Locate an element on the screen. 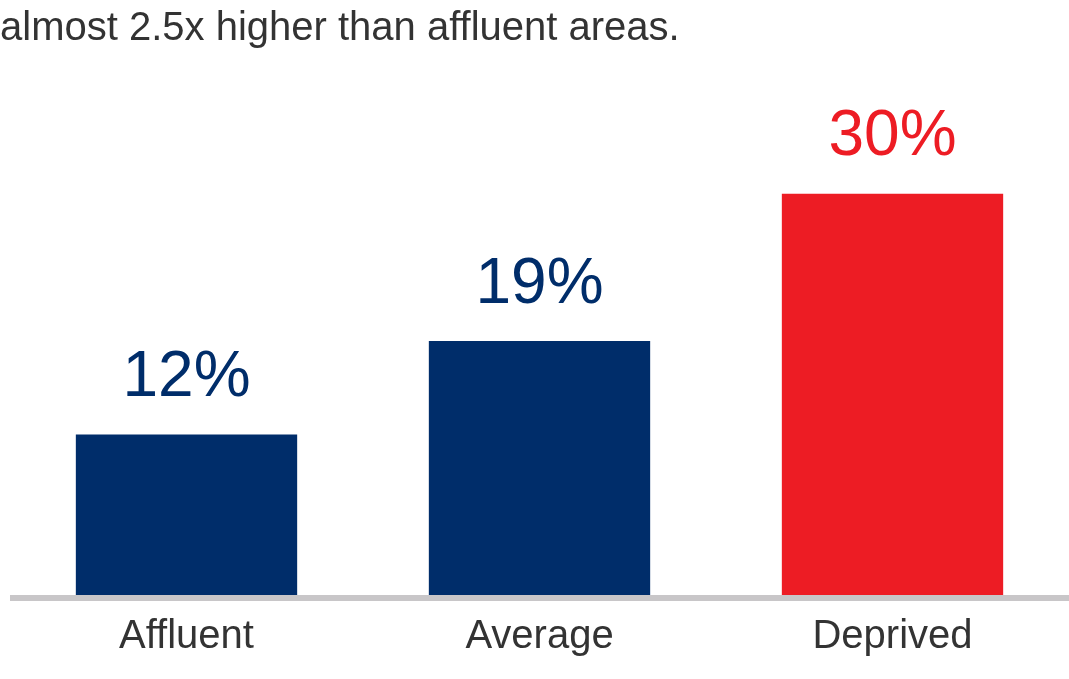  chart-title: almost 2.5x higher than affluent areas. is located at coordinates (340, 26).